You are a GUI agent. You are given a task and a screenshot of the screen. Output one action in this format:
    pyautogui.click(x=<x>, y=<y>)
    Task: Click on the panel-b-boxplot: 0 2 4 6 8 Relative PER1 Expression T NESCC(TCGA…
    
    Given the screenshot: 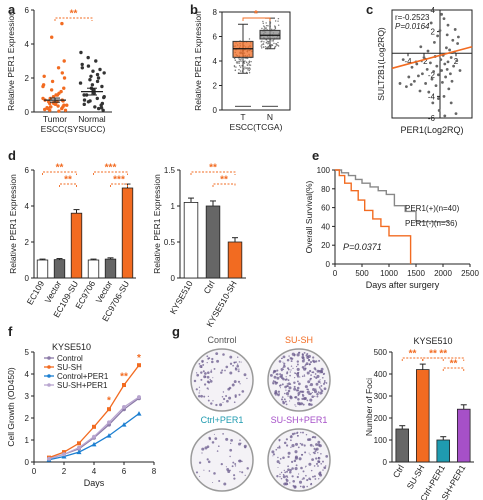 What is the action you would take?
    pyautogui.click(x=242, y=70)
    